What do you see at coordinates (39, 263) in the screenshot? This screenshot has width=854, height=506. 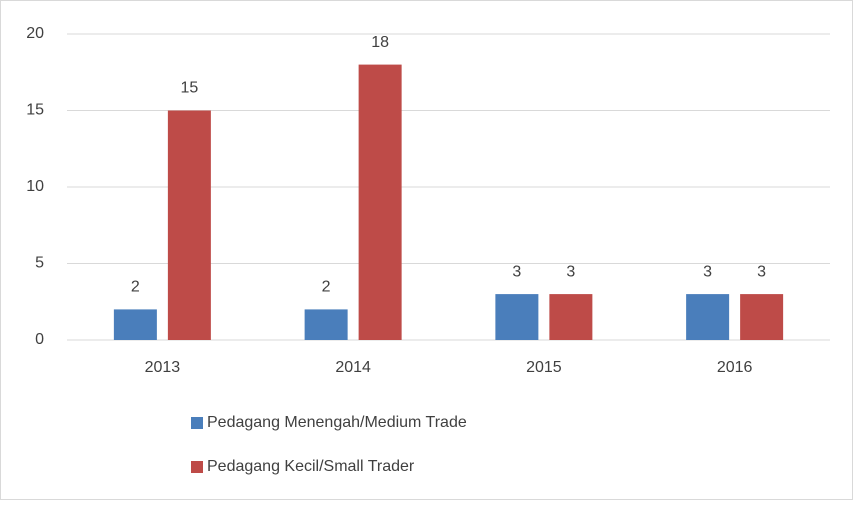 I see `y-tick-label: 5` at bounding box center [39, 263].